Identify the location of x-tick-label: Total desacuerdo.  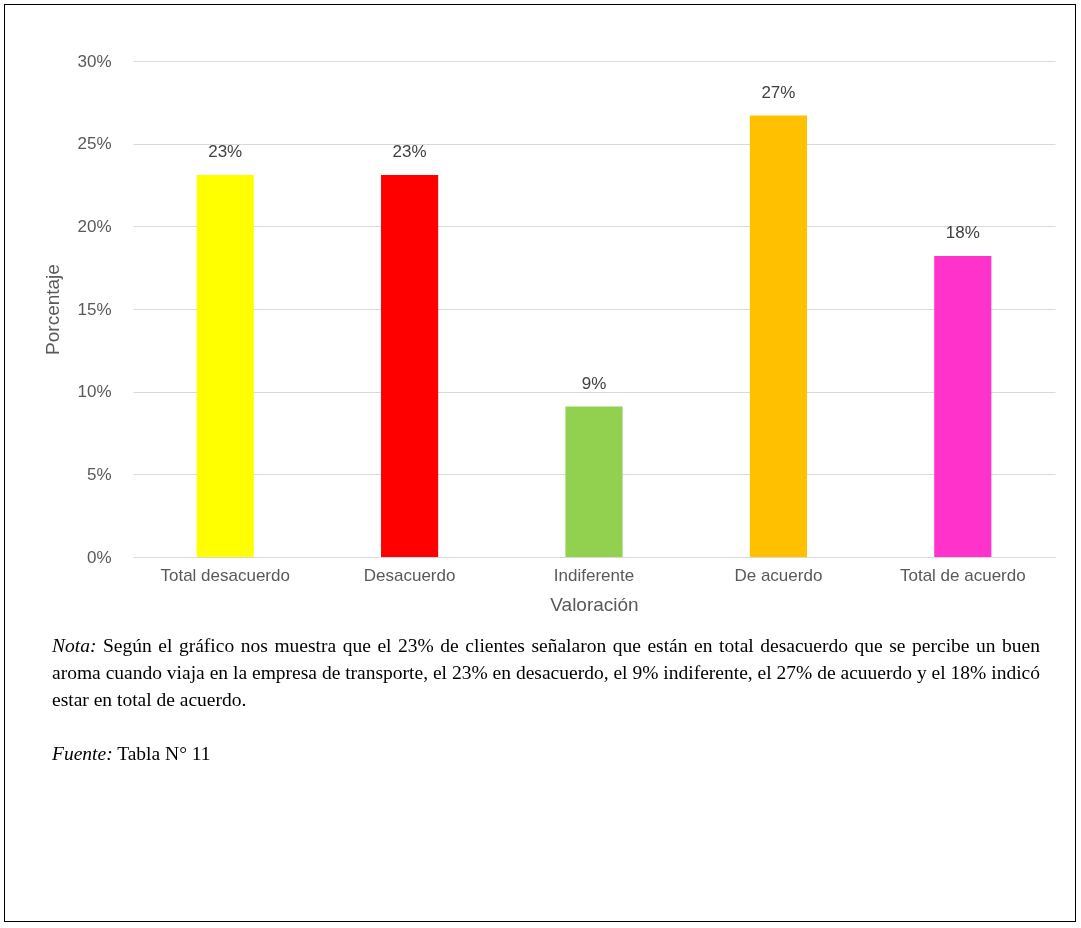
(225, 575).